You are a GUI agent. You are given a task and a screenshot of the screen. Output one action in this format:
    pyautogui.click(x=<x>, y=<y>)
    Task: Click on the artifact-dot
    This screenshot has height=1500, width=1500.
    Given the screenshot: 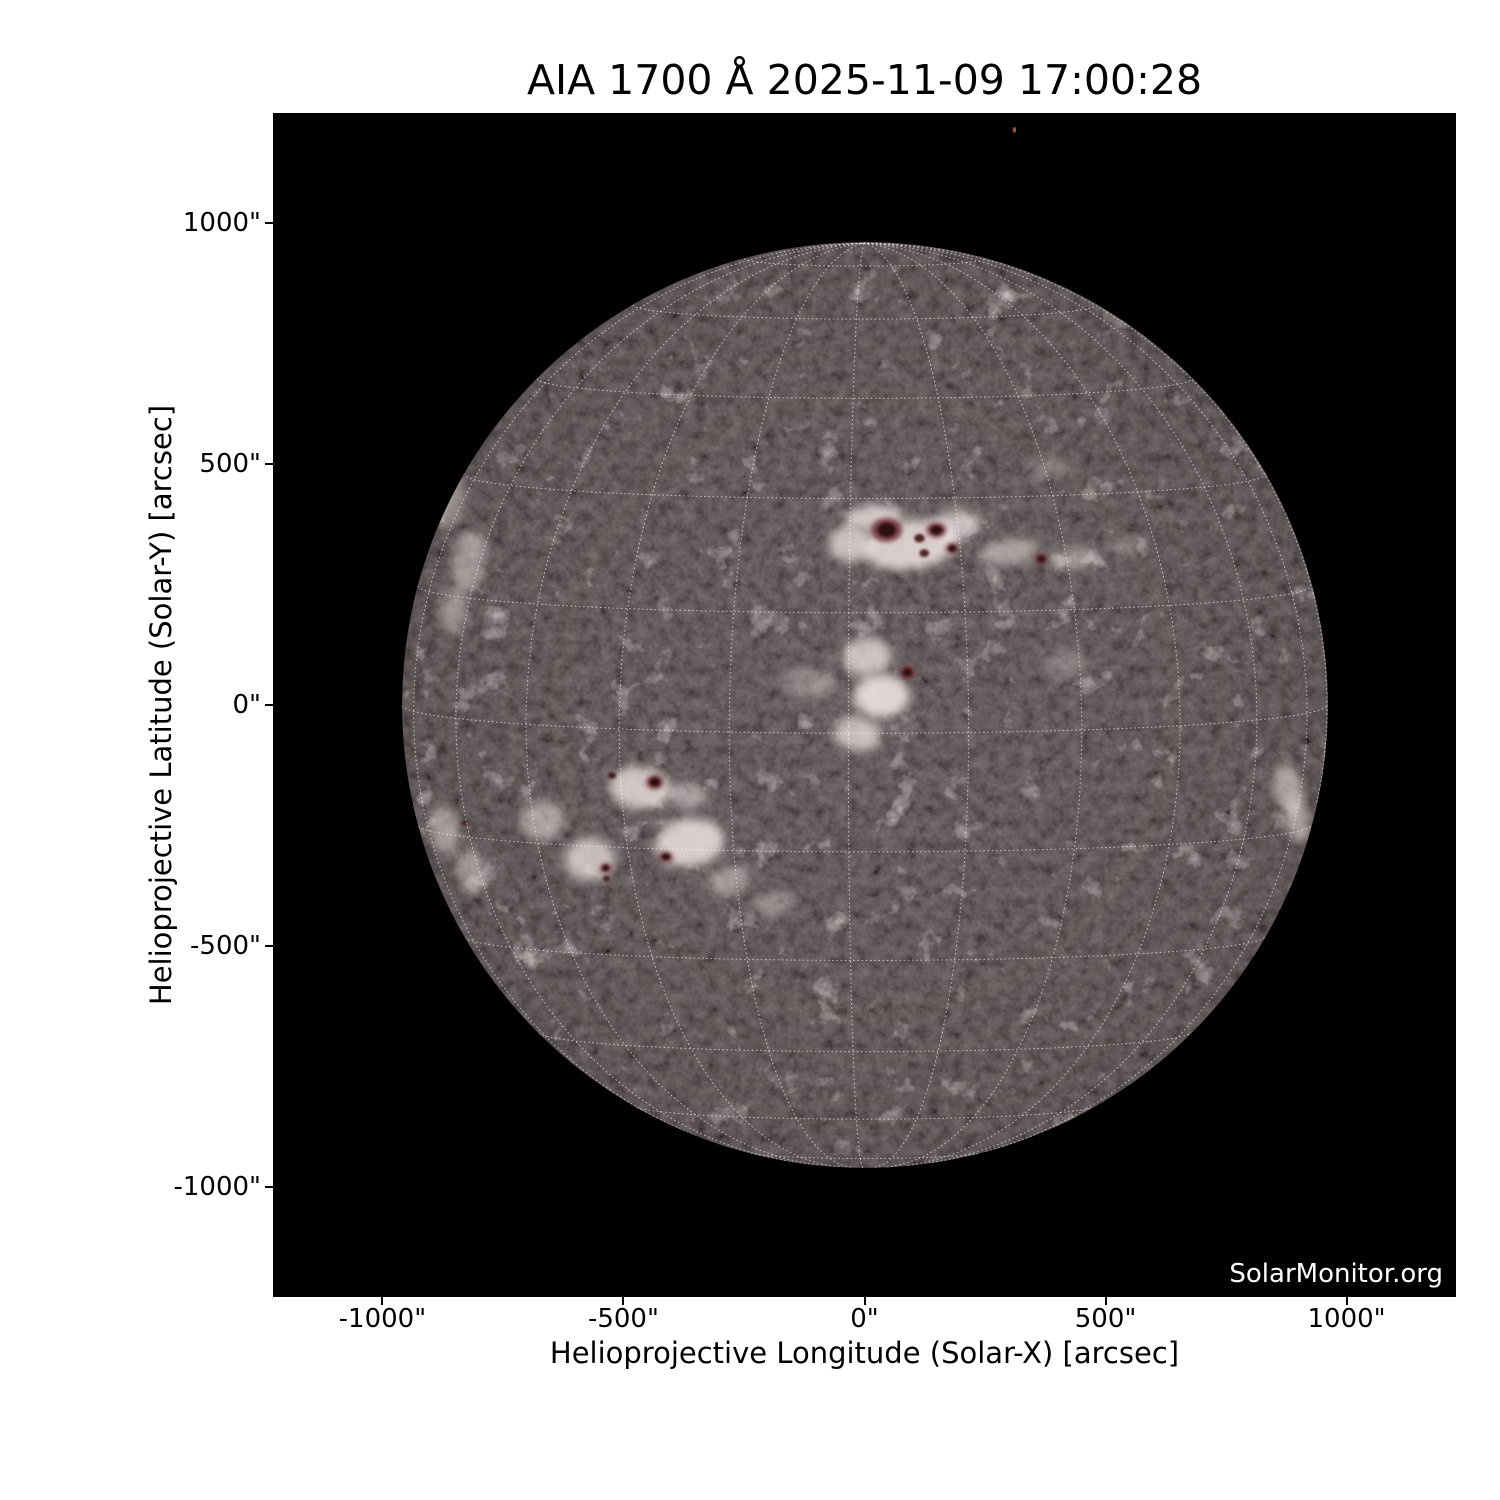 What is the action you would take?
    pyautogui.click(x=1014, y=130)
    